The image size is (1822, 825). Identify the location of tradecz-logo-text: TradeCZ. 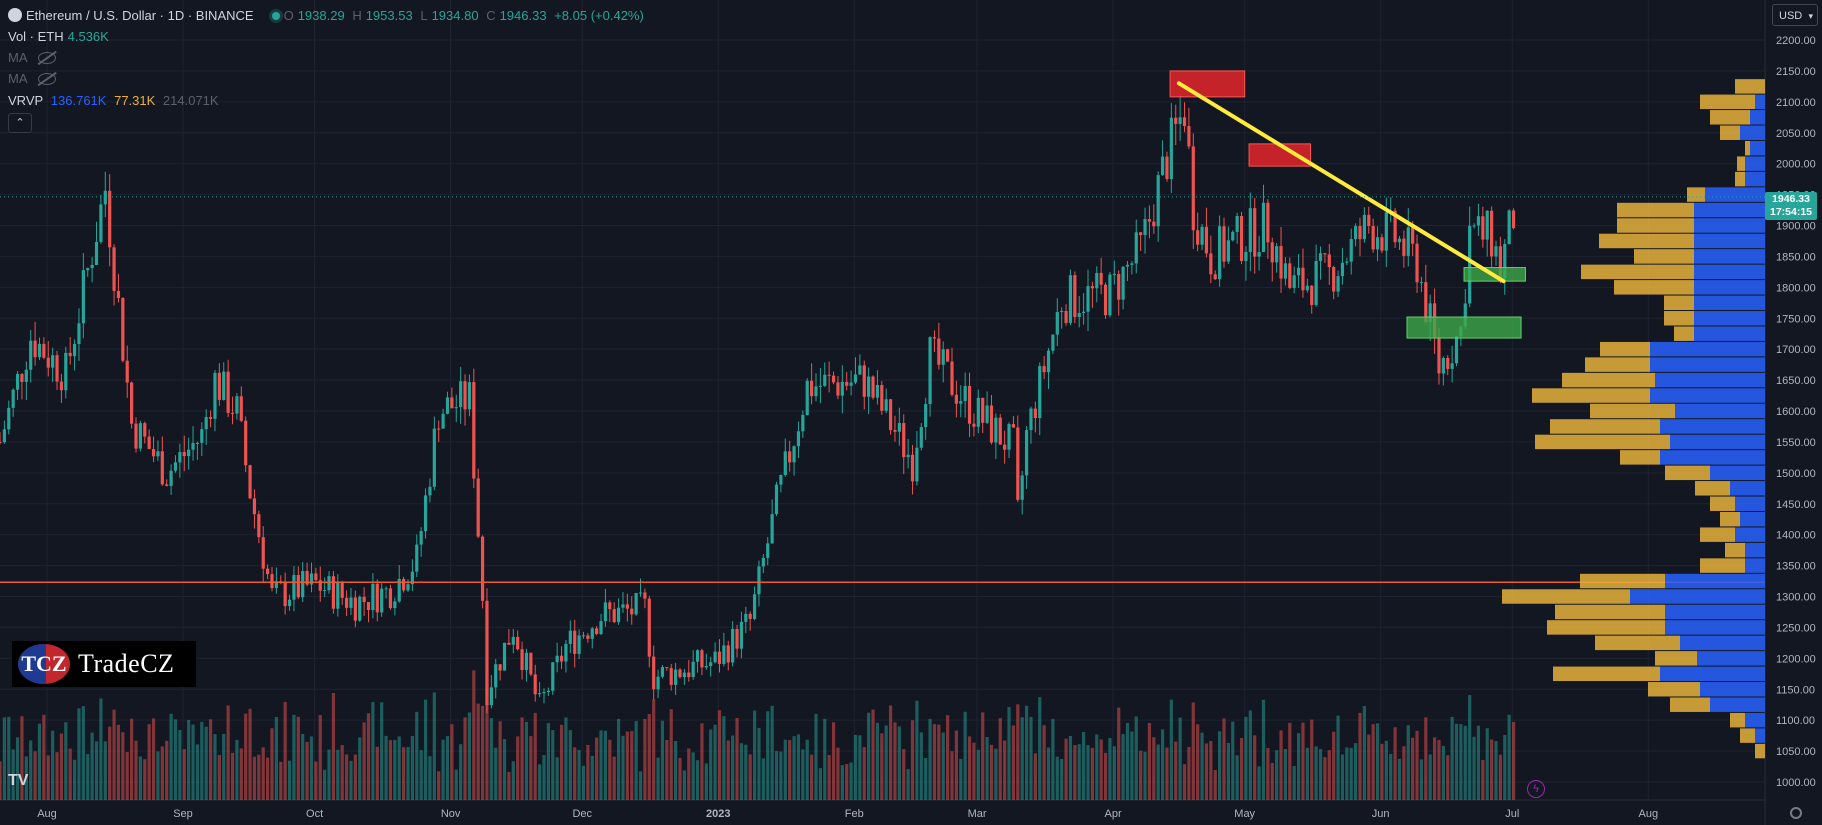
(126, 663).